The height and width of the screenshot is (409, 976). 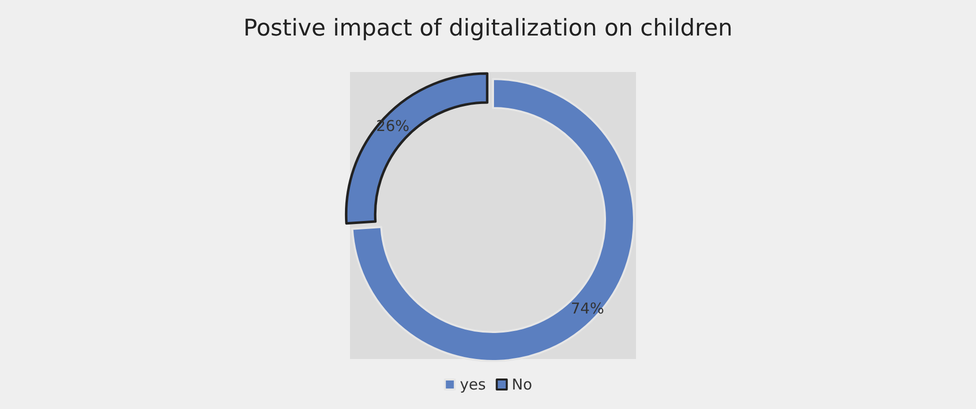 I want to click on legend-label: yes, so click(x=473, y=385).